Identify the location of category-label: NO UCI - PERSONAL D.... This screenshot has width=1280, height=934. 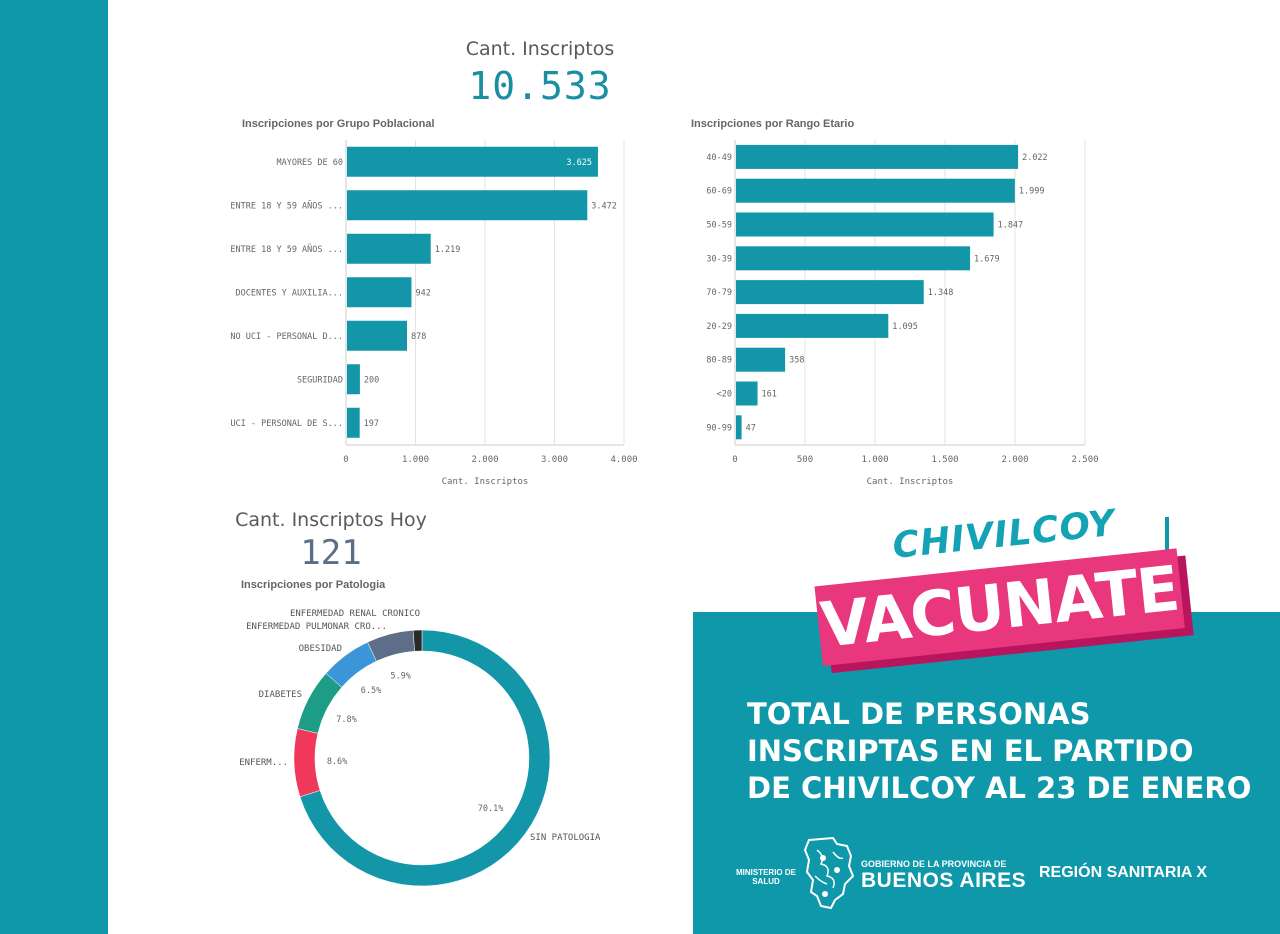
(286, 337).